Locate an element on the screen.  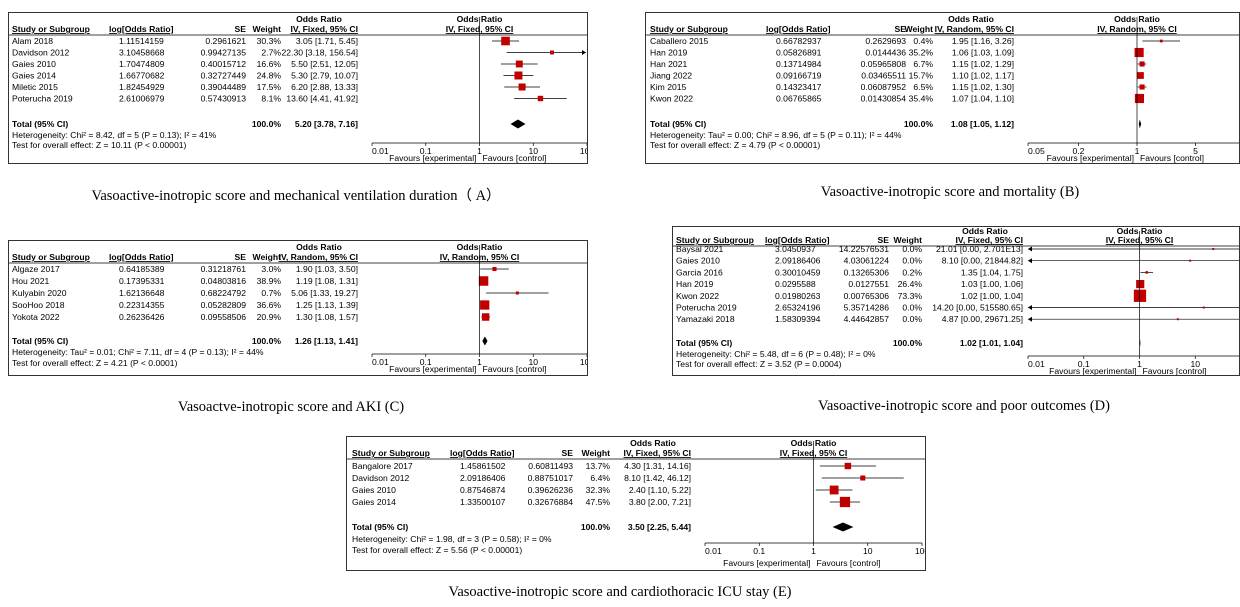
study-ci: 3.05 [1.71, 5.45] is located at coordinates (327, 41).